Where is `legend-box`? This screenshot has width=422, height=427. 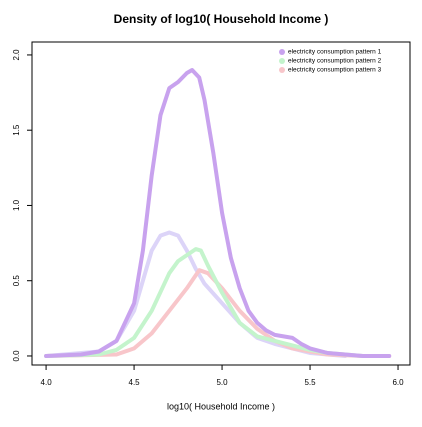
legend-box is located at coordinates (342, 61).